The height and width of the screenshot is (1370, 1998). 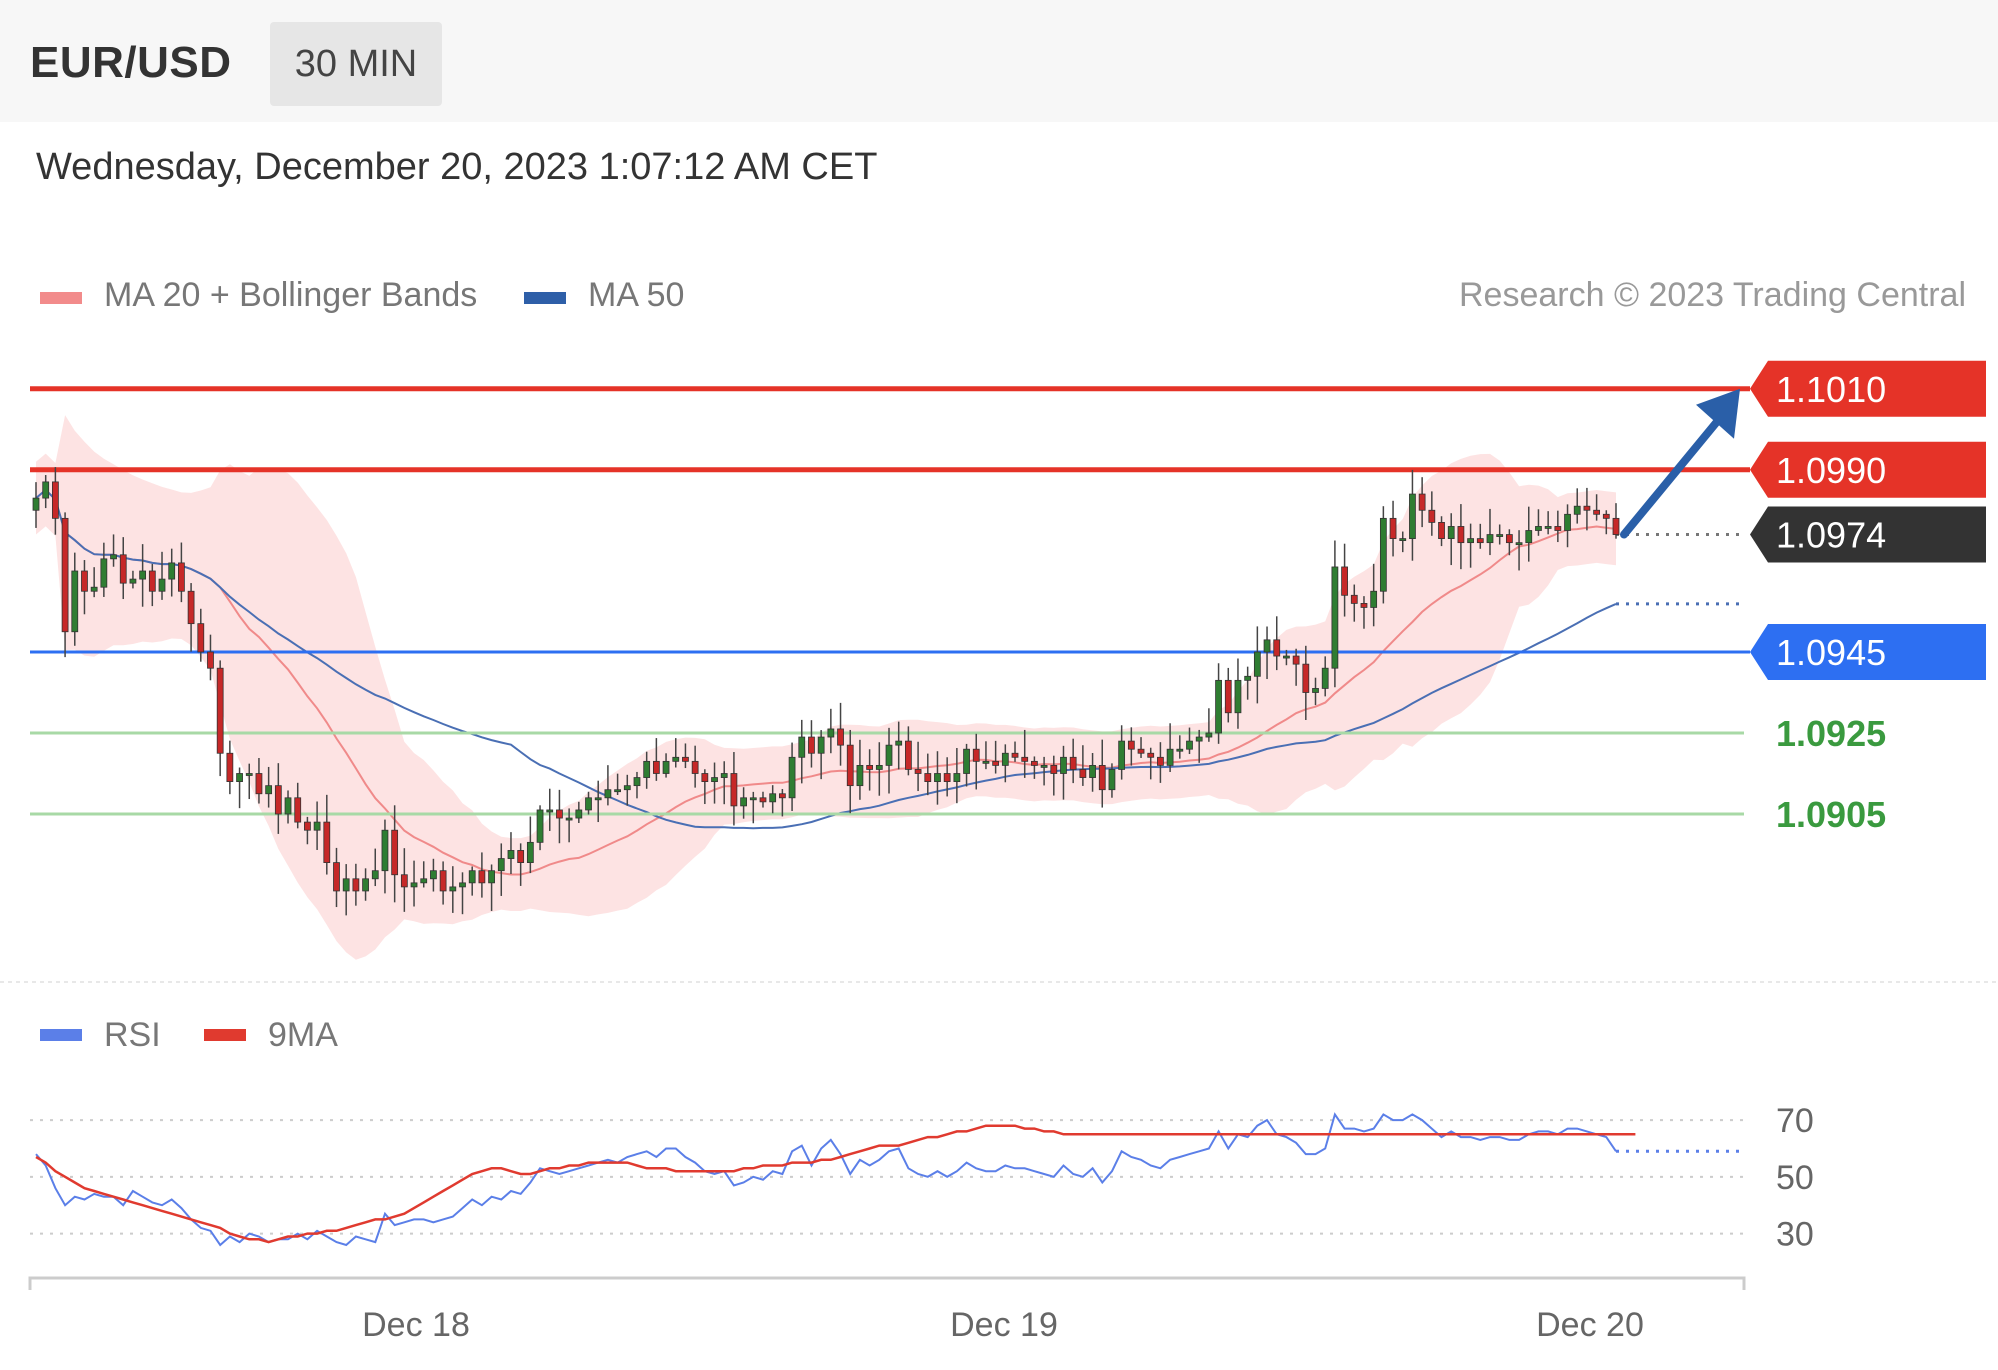 I want to click on rsi-line, so click(x=826, y=1179).